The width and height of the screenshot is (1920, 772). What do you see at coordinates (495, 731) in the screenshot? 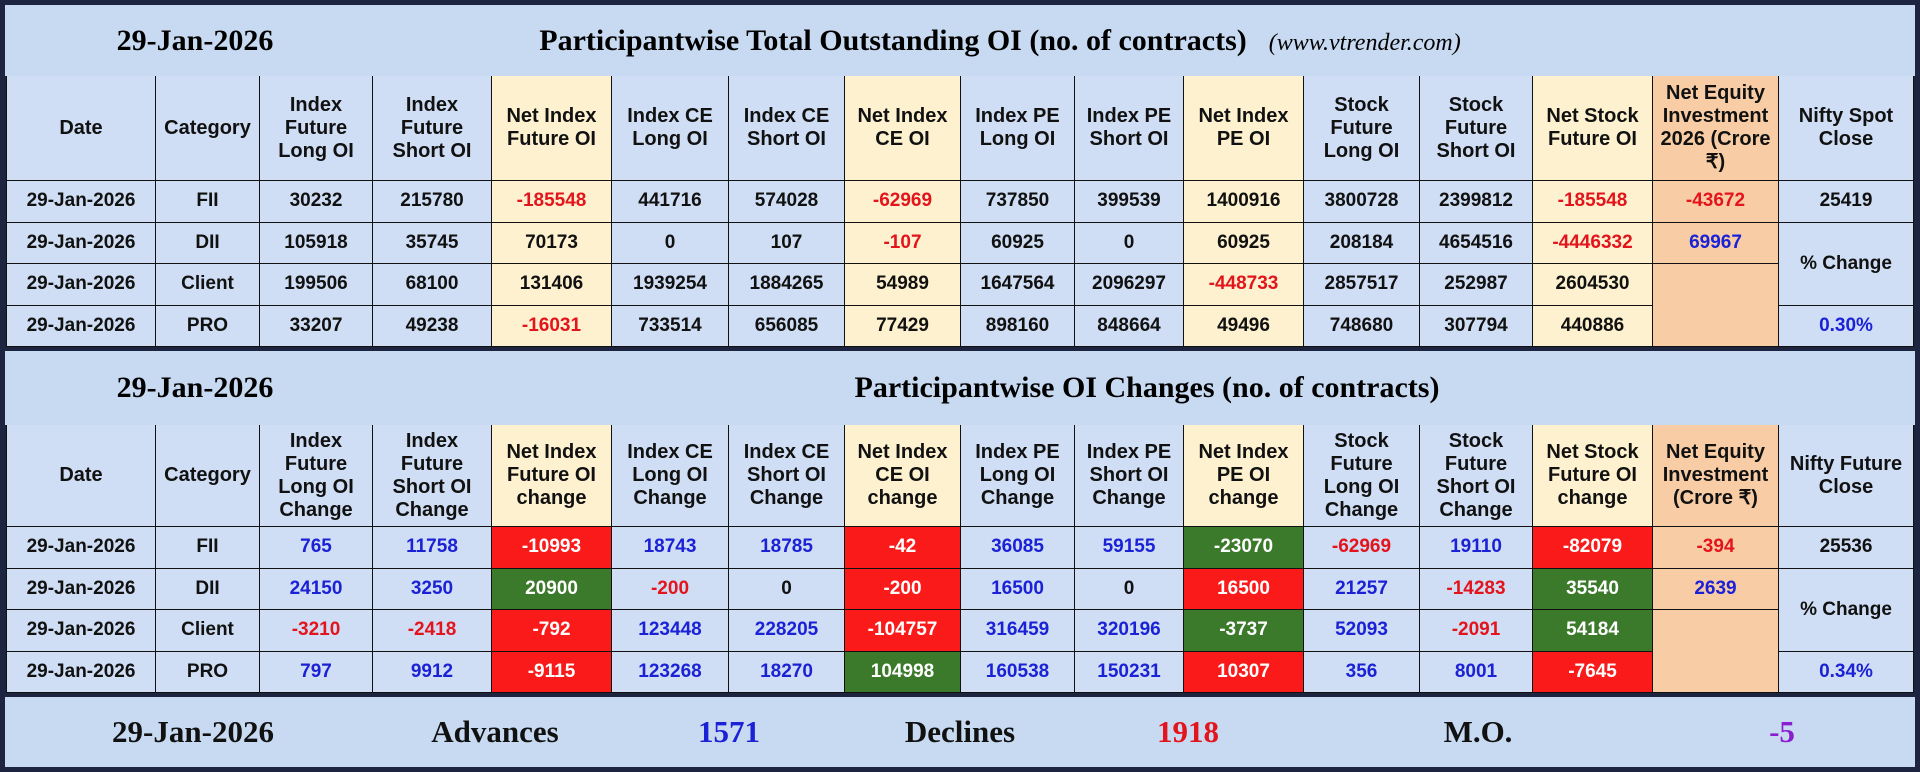
I see `advances-label: Advances` at bounding box center [495, 731].